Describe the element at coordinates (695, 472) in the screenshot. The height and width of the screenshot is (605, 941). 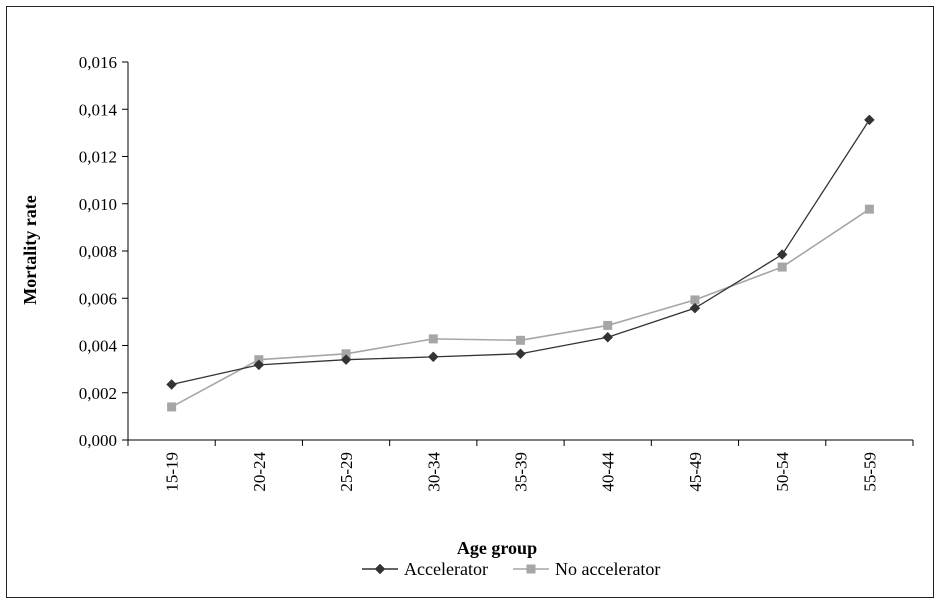
I see `x-tick-label: 45-49` at that location.